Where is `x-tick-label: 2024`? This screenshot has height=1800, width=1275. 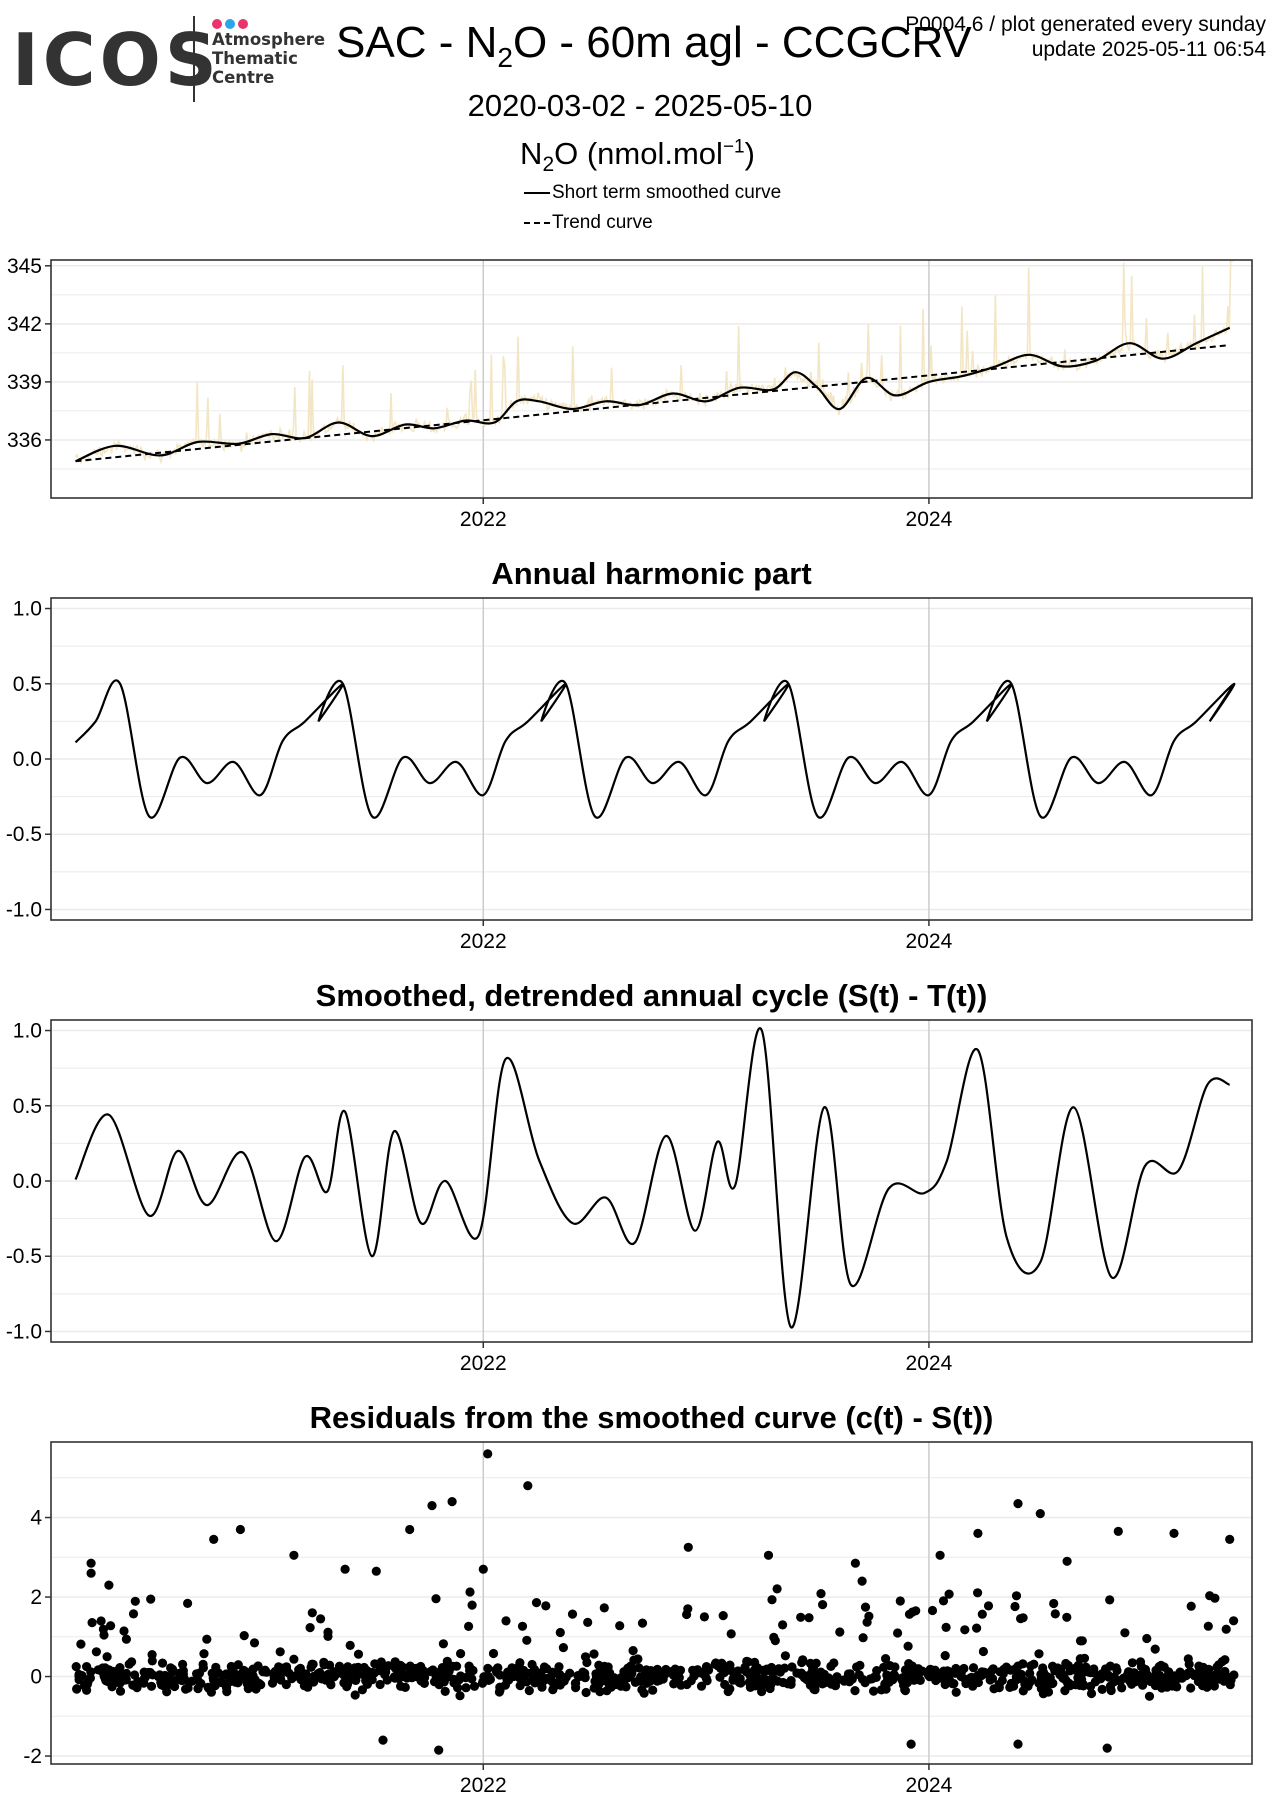 x-tick-label: 2024 is located at coordinates (929, 941).